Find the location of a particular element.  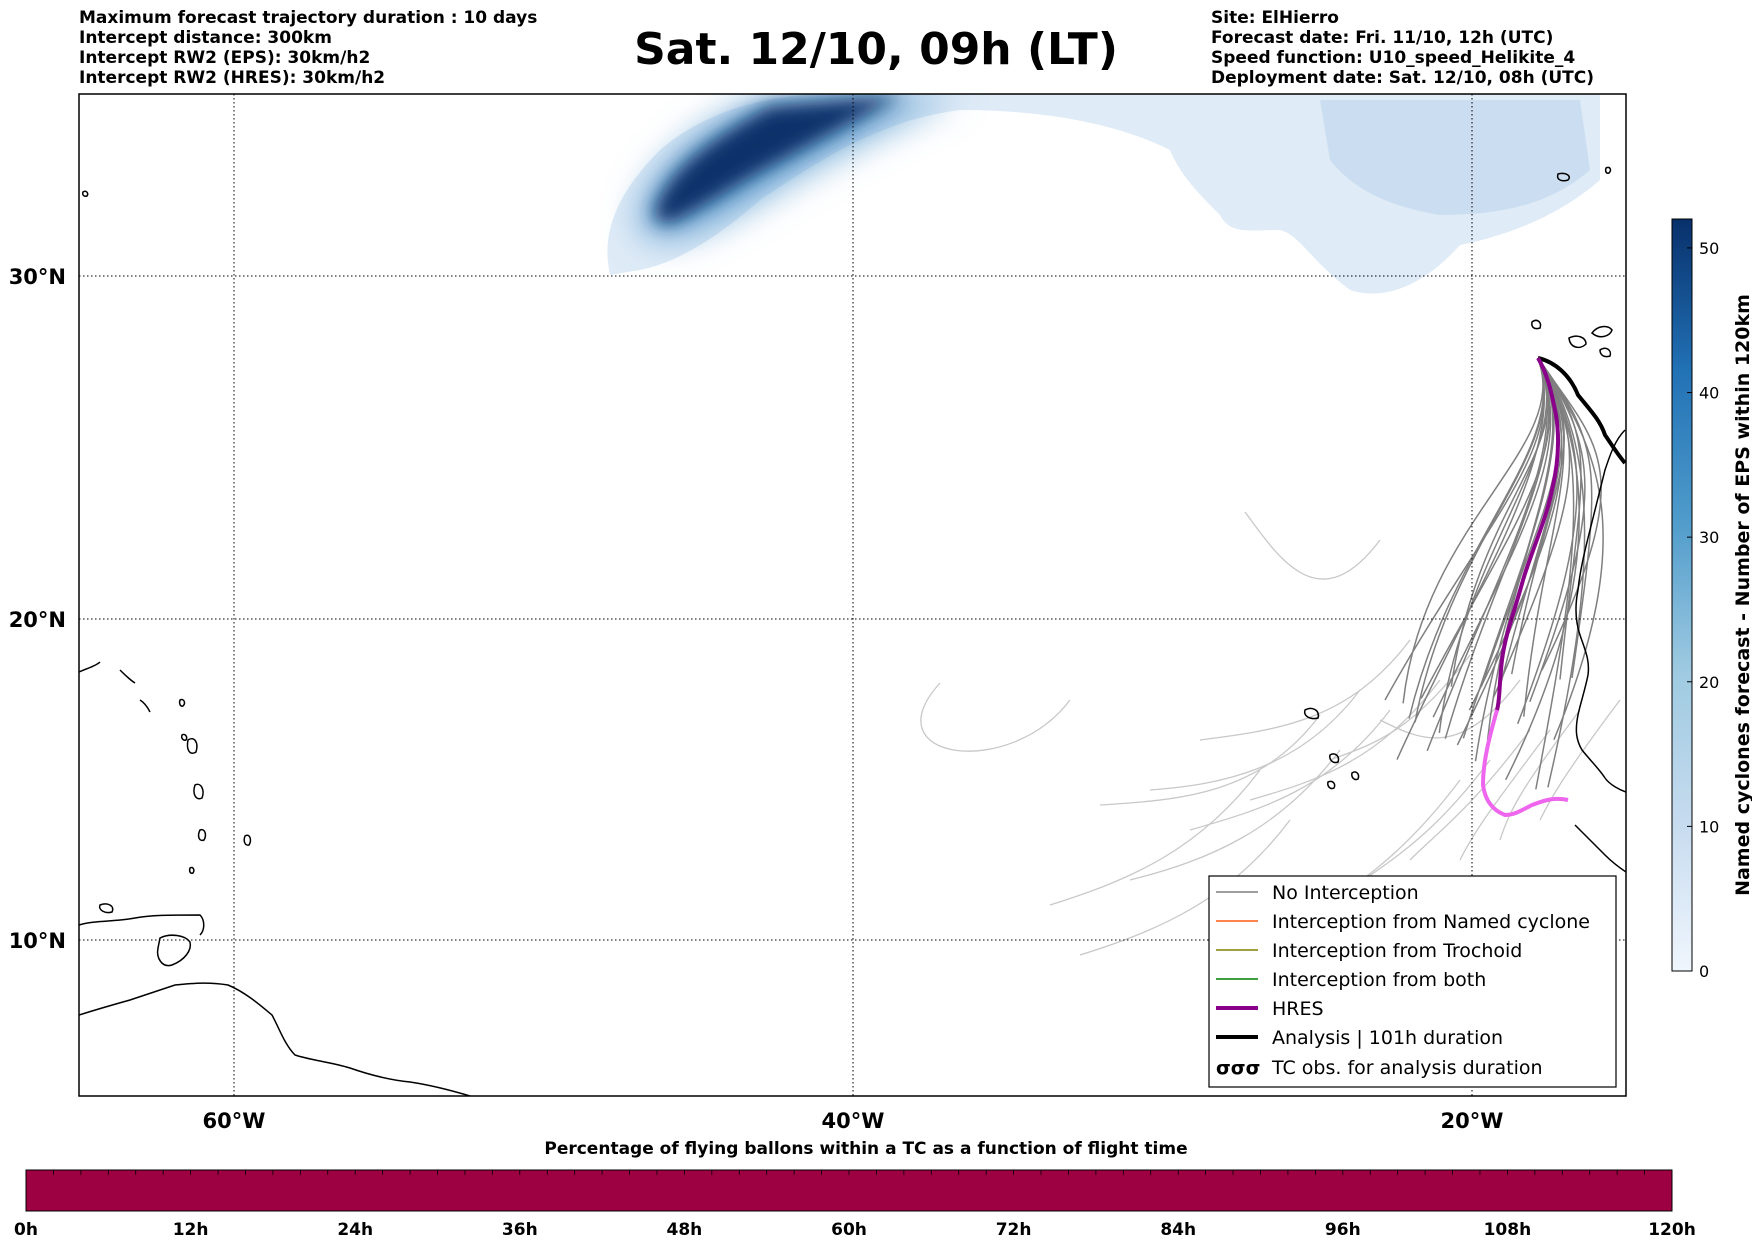

legend-label-trochoid: Interception from Trochoid is located at coordinates (1397, 951).